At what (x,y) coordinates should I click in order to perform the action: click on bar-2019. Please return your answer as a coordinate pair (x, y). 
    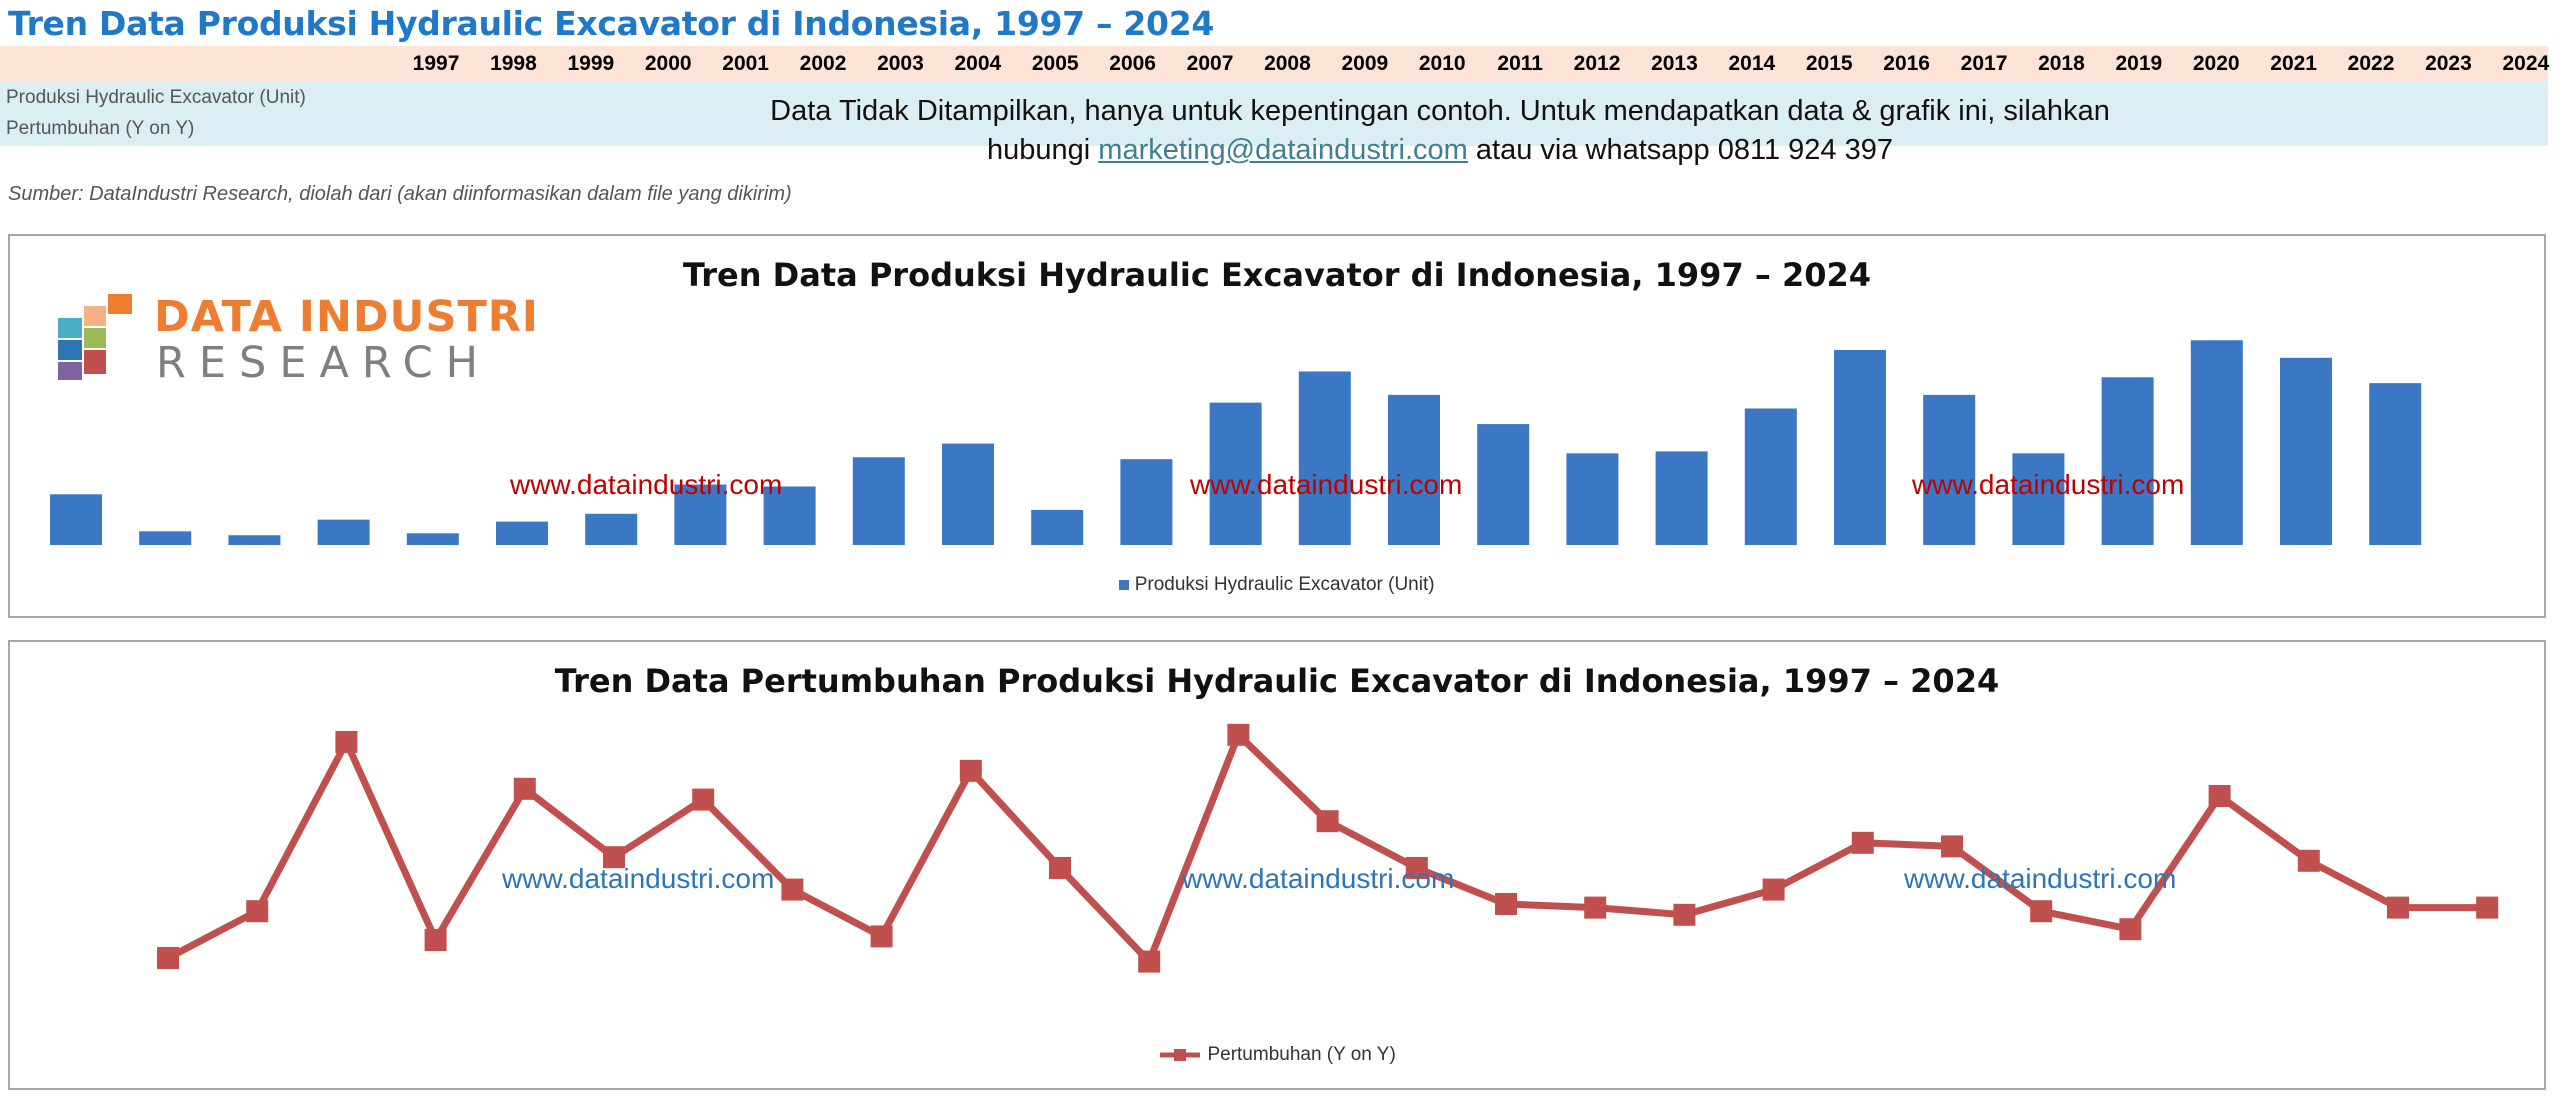
    Looking at the image, I should click on (2038, 499).